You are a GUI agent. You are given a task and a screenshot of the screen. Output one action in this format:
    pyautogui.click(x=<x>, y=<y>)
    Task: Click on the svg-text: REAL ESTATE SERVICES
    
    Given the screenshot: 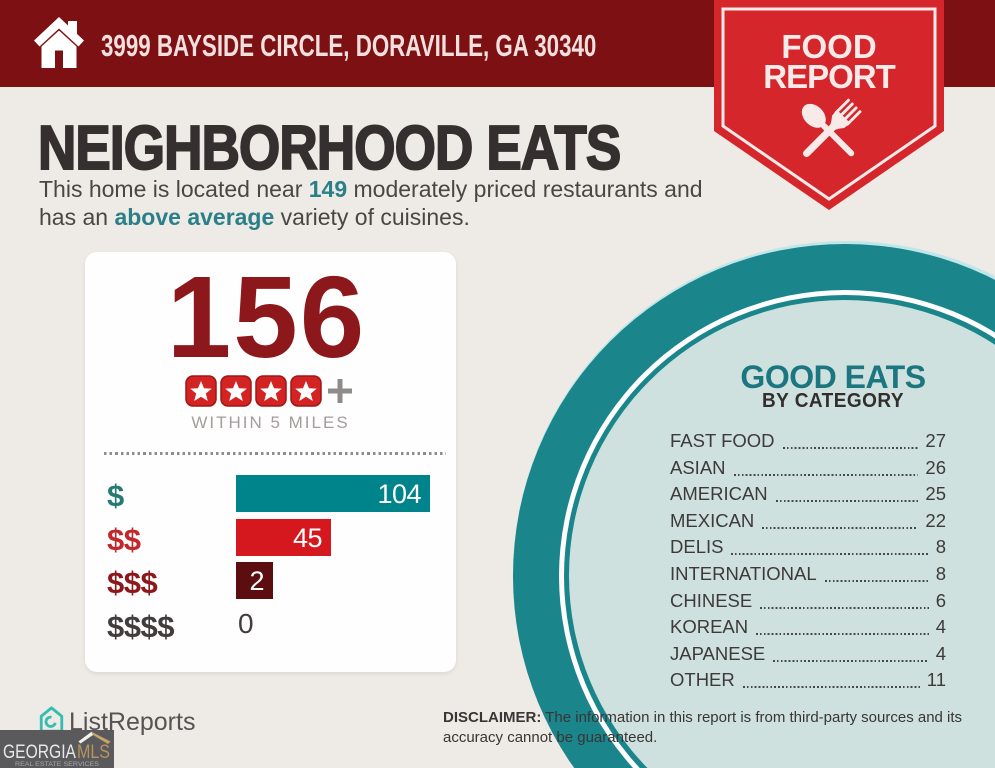 What is the action you would take?
    pyautogui.click(x=57, y=764)
    